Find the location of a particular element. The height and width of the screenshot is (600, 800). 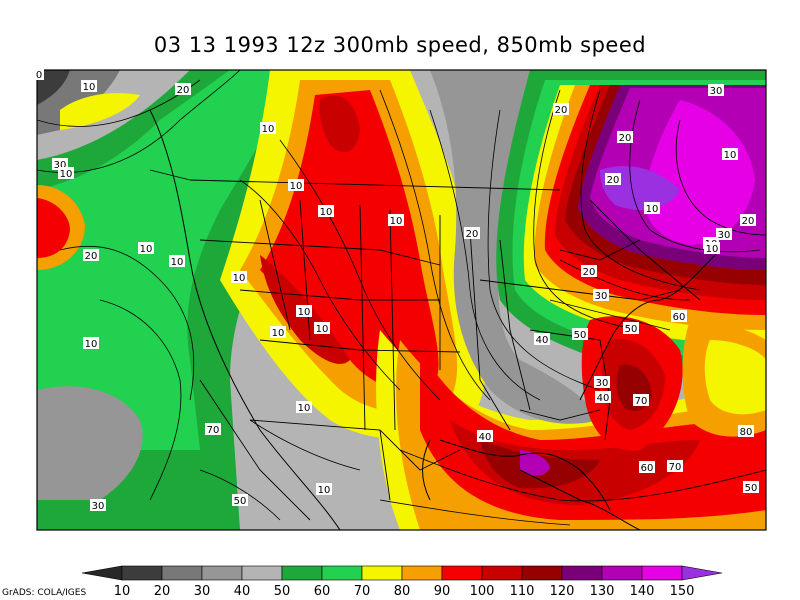

contour-label: 0 is located at coordinates (39, 75).